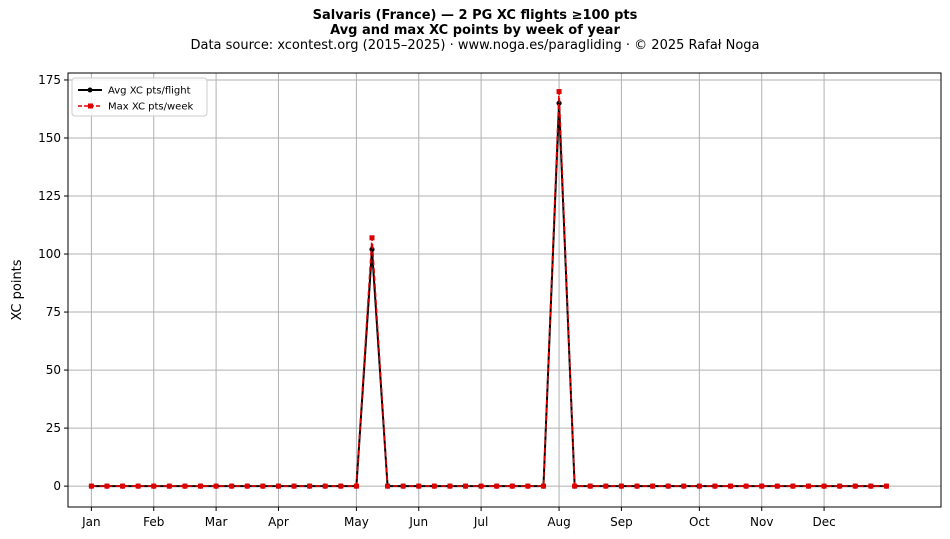 Image resolution: width=950 pixels, height=539 pixels. I want to click on x-tick-label-aug: Aug, so click(558, 522).